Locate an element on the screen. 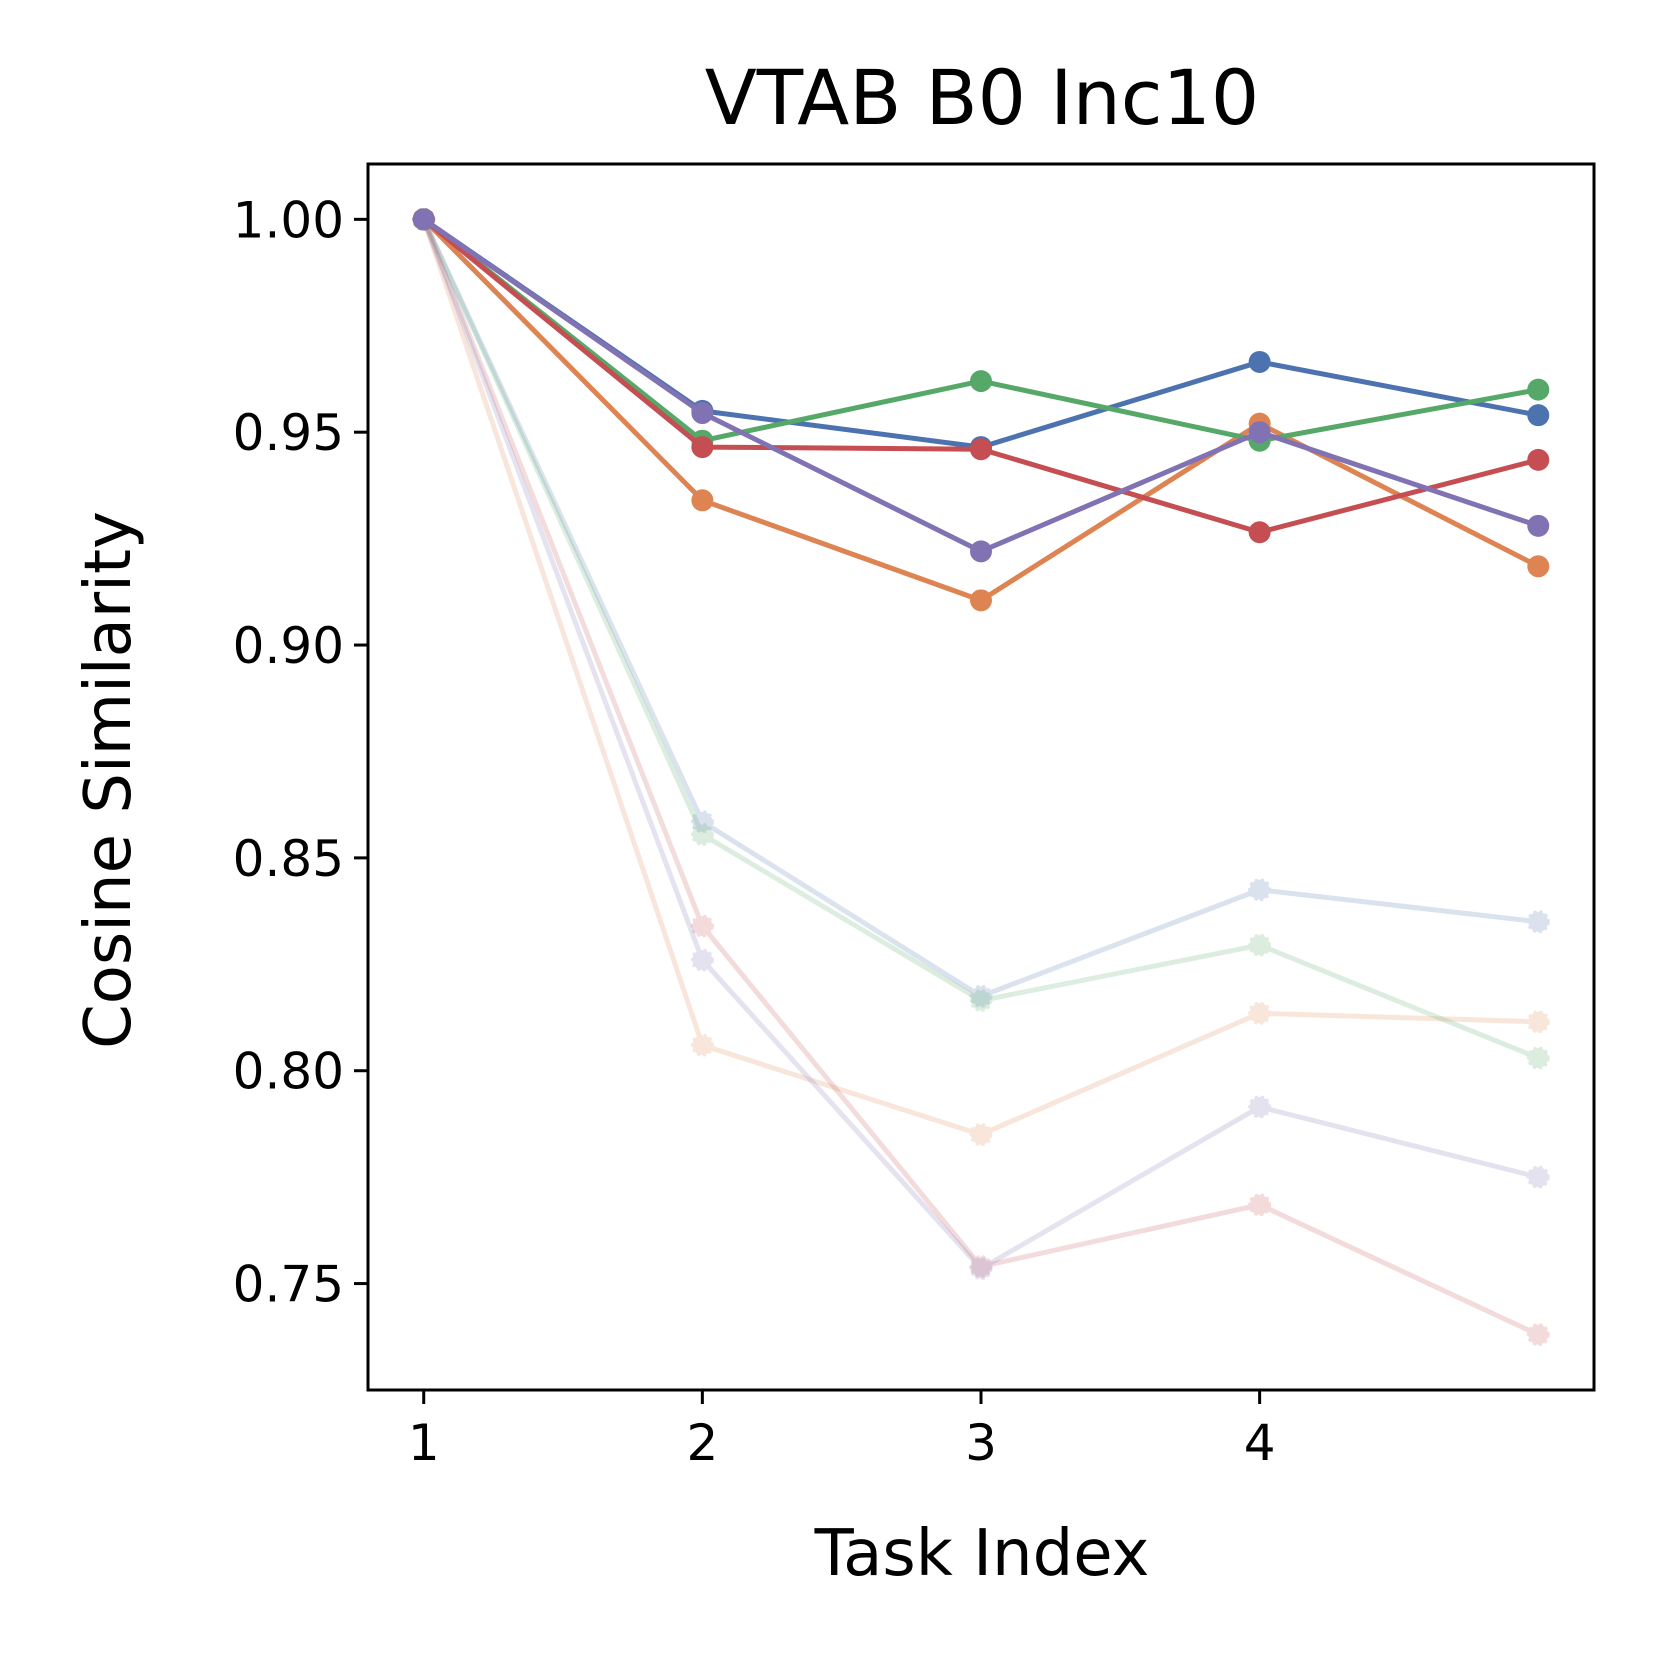 This screenshot has height=1661, width=1661. y-tick-label: 0.90 is located at coordinates (288, 646).